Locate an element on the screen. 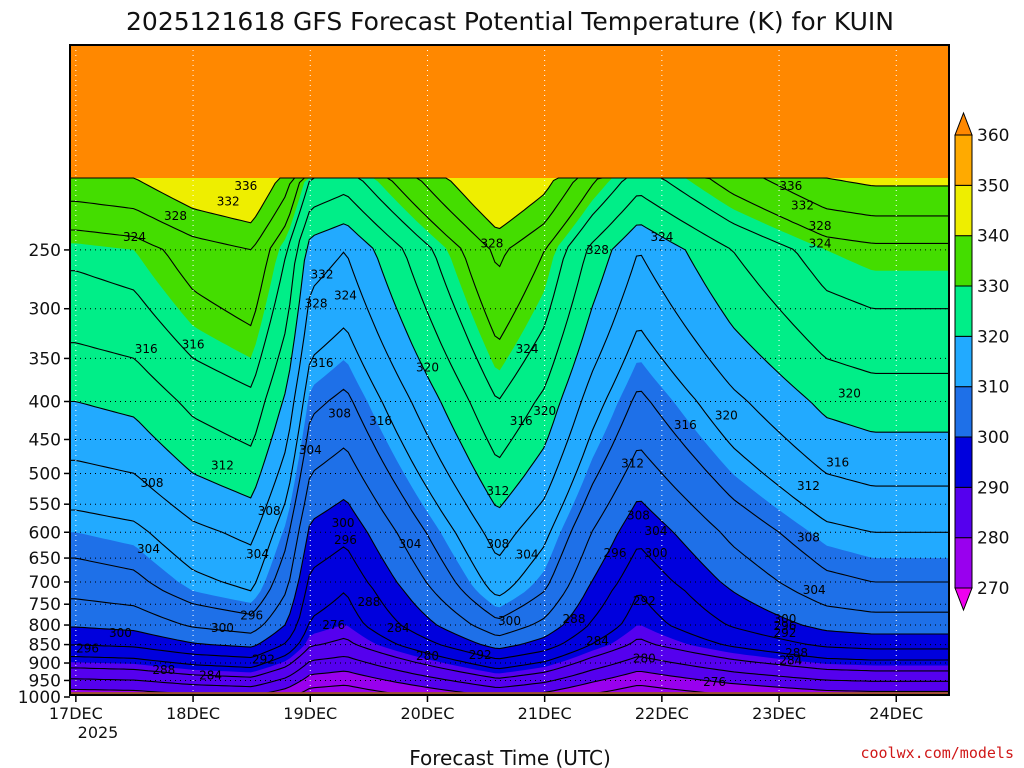 The image size is (1024, 768). colorbar-label-310: 310 is located at coordinates (993, 388).